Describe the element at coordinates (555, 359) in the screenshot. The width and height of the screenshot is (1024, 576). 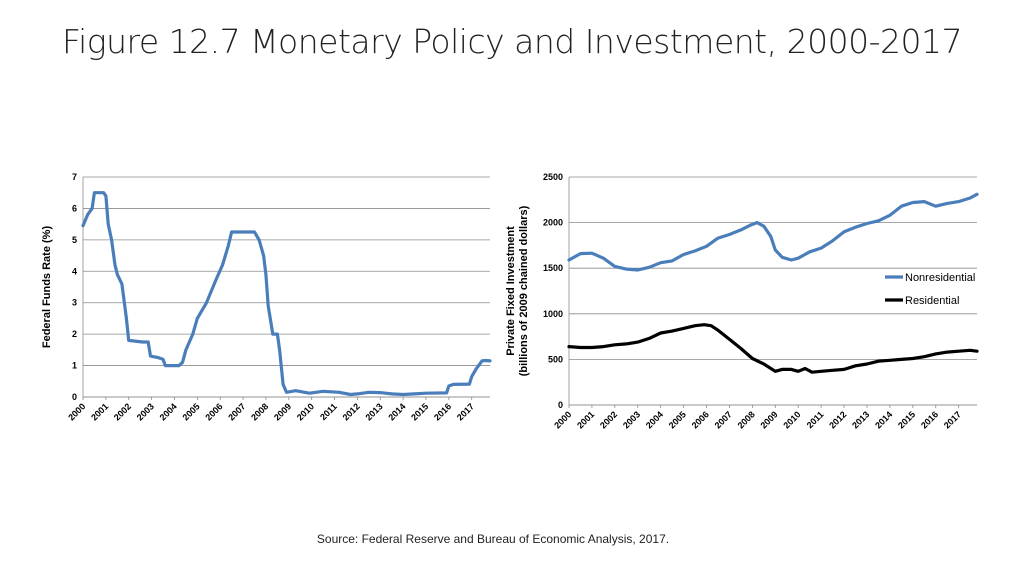
I see `y-tick-label: 500` at that location.